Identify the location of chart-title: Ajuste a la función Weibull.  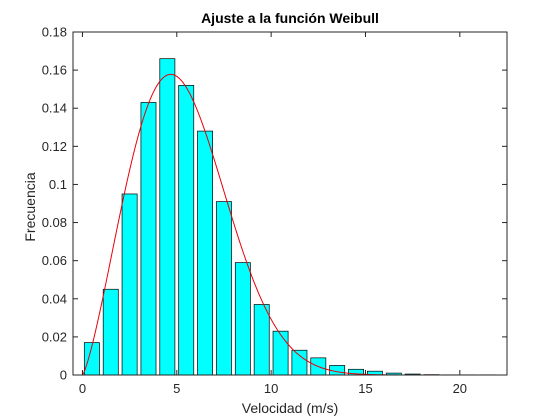
(290, 18).